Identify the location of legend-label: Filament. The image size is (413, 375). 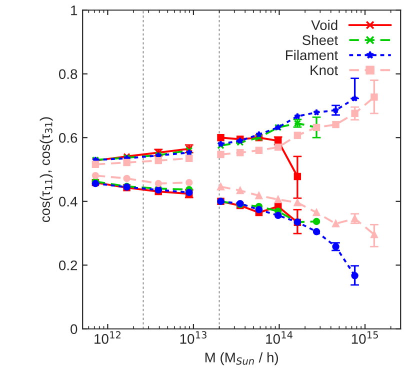
(312, 55).